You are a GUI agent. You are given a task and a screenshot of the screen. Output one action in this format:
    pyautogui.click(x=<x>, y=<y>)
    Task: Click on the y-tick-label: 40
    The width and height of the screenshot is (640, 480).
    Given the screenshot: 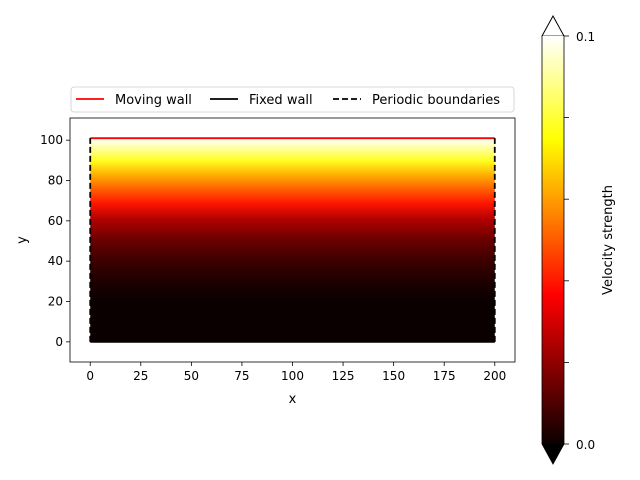 What is the action you would take?
    pyautogui.click(x=55, y=261)
    